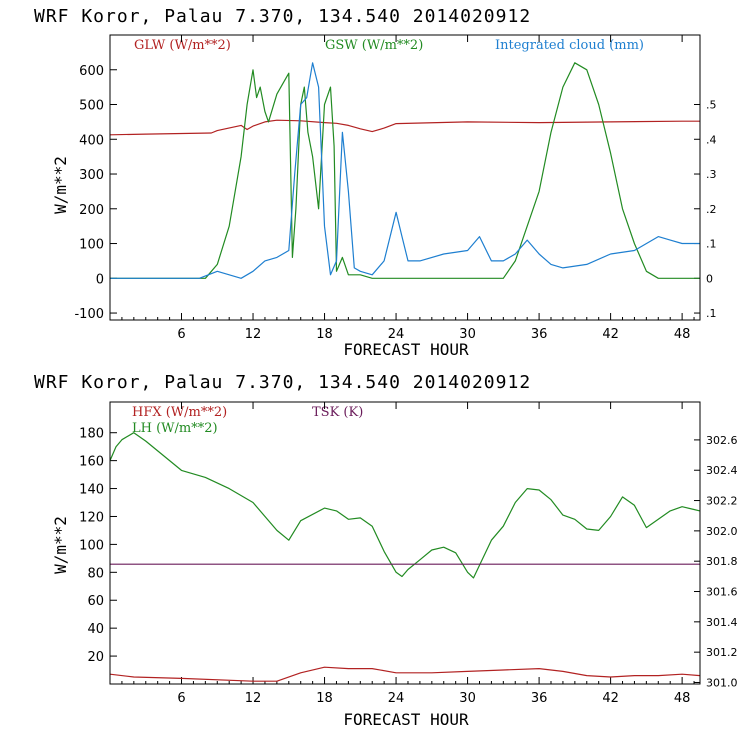 This screenshot has height=740, width=740. Describe the element at coordinates (722, 531) in the screenshot. I see `bottom-y2-tick-label: 302.0` at that location.